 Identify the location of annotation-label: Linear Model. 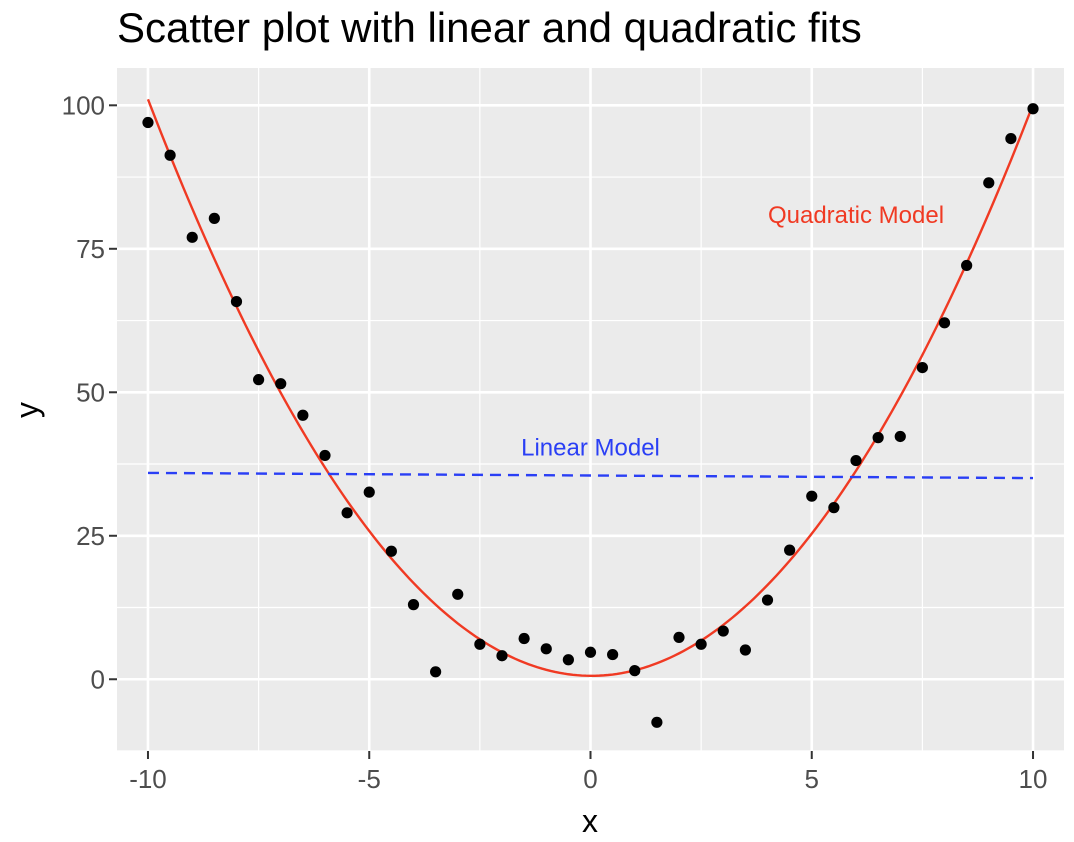
(590, 447).